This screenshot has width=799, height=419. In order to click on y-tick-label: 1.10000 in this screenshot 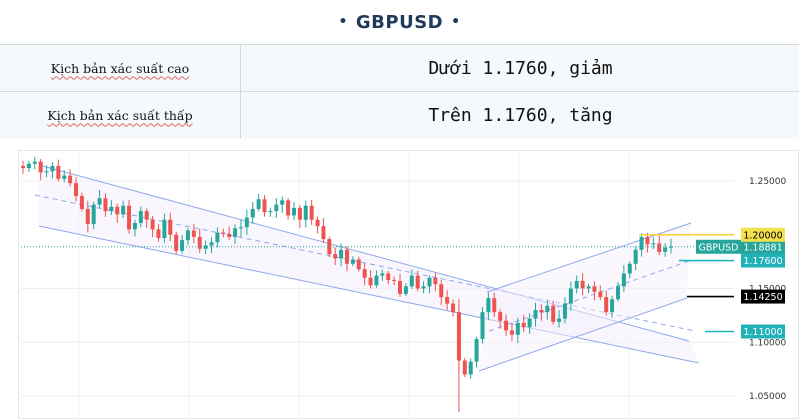, I will do `click(767, 343)`.